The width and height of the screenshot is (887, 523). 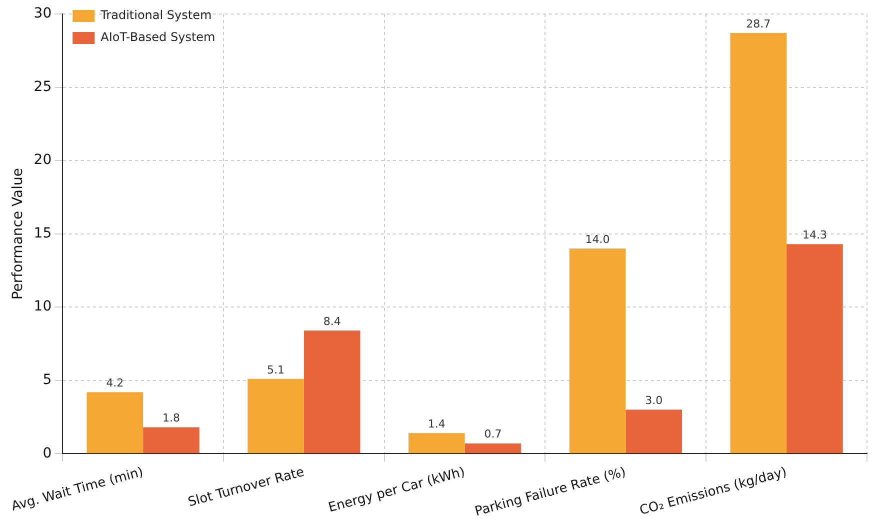 What do you see at coordinates (47, 453) in the screenshot?
I see `y-tick-label: 0` at bounding box center [47, 453].